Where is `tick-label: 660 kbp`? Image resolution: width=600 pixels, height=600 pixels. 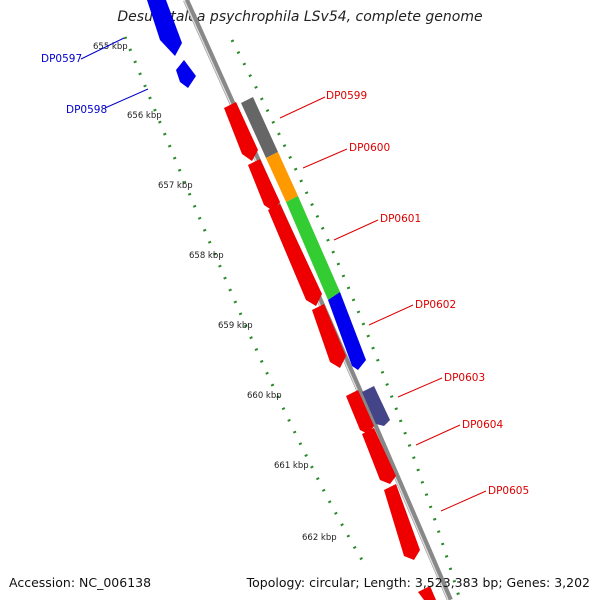
tick-label: 660 kbp is located at coordinates (264, 396).